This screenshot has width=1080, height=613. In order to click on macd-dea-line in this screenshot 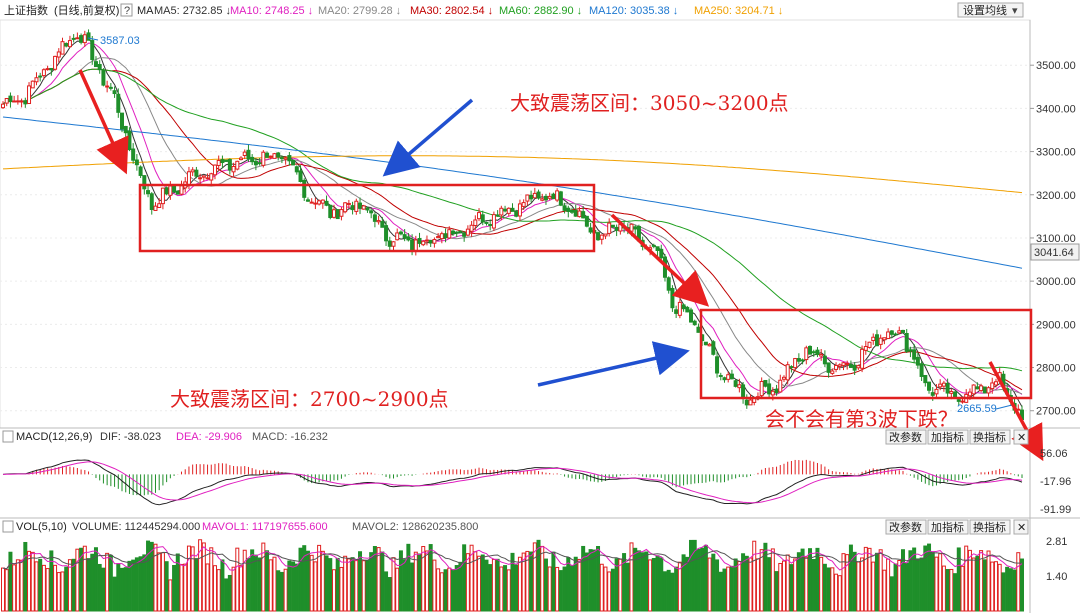, I will do `click(512, 482)`.